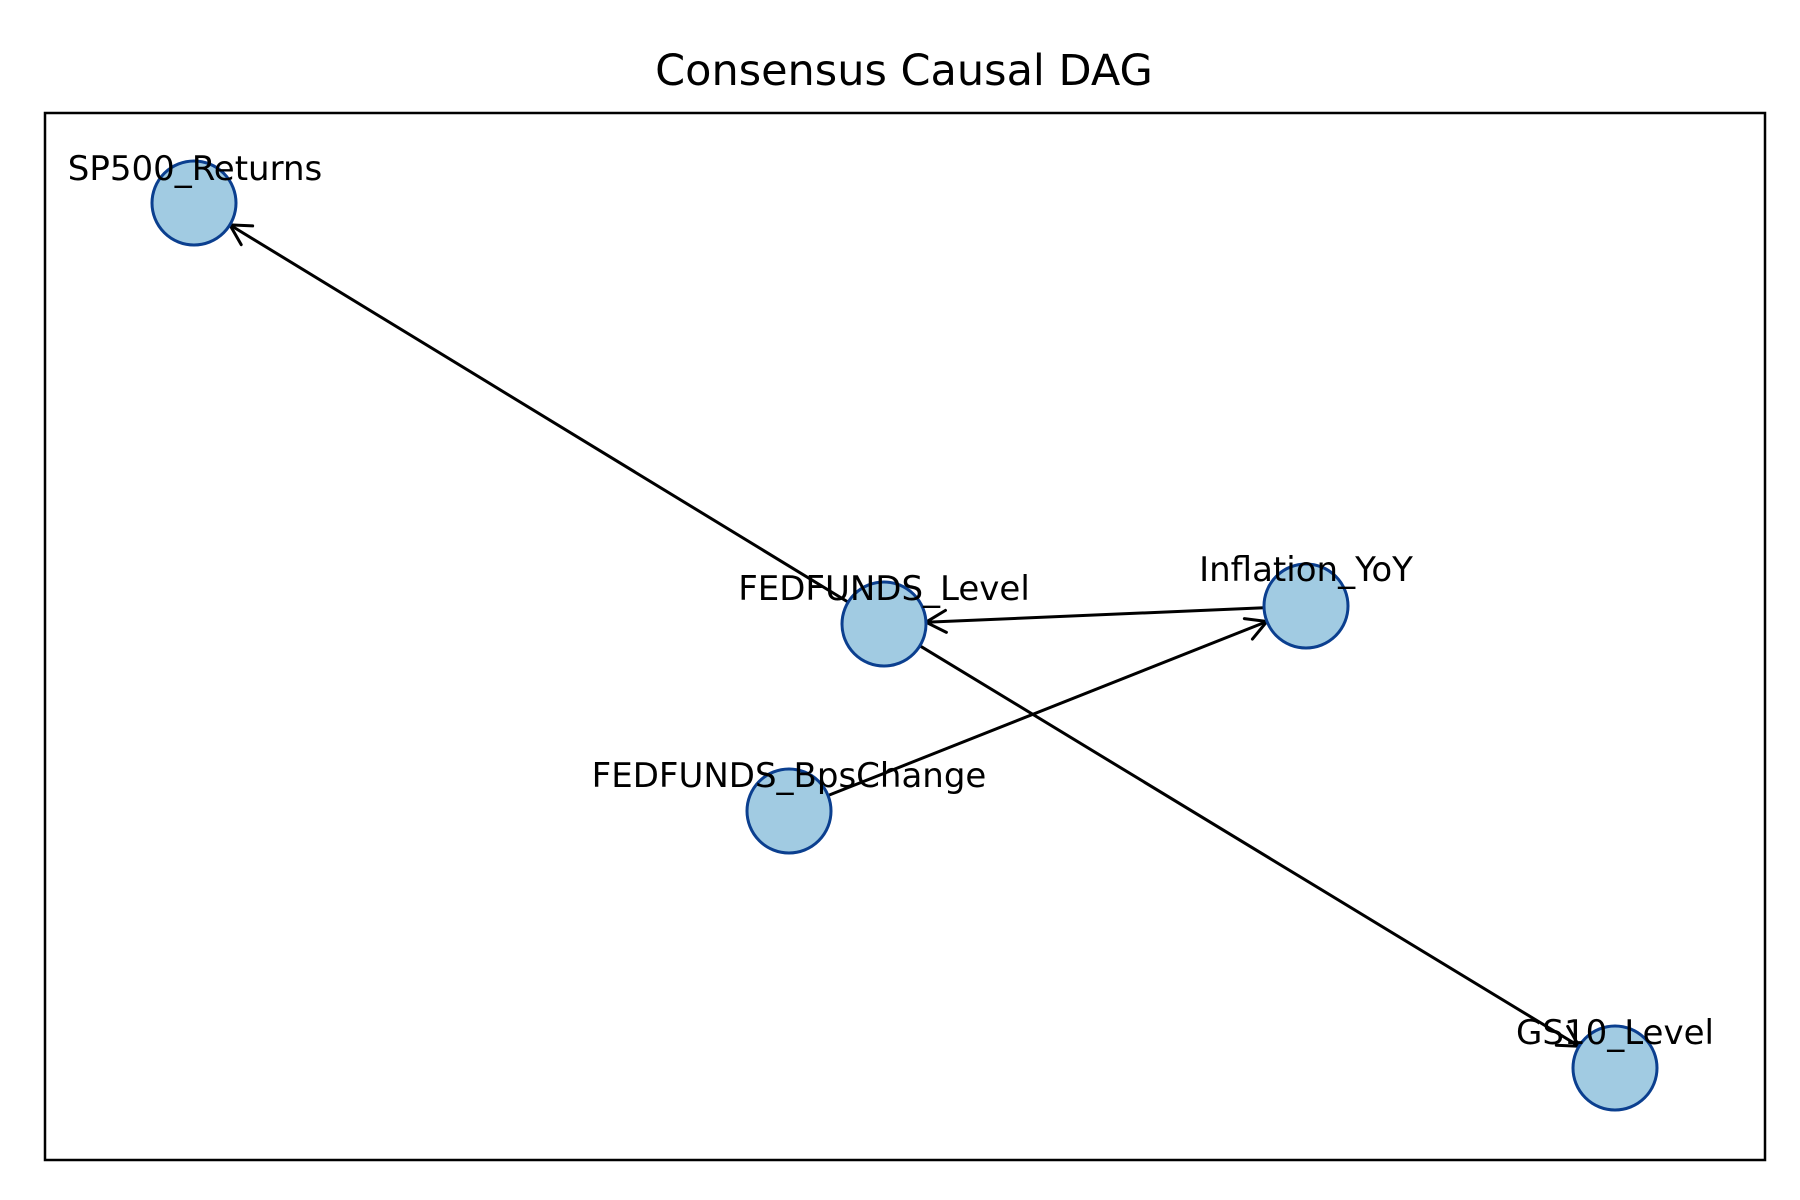  What do you see at coordinates (884, 624) in the screenshot?
I see `node-fedfunds-level` at bounding box center [884, 624].